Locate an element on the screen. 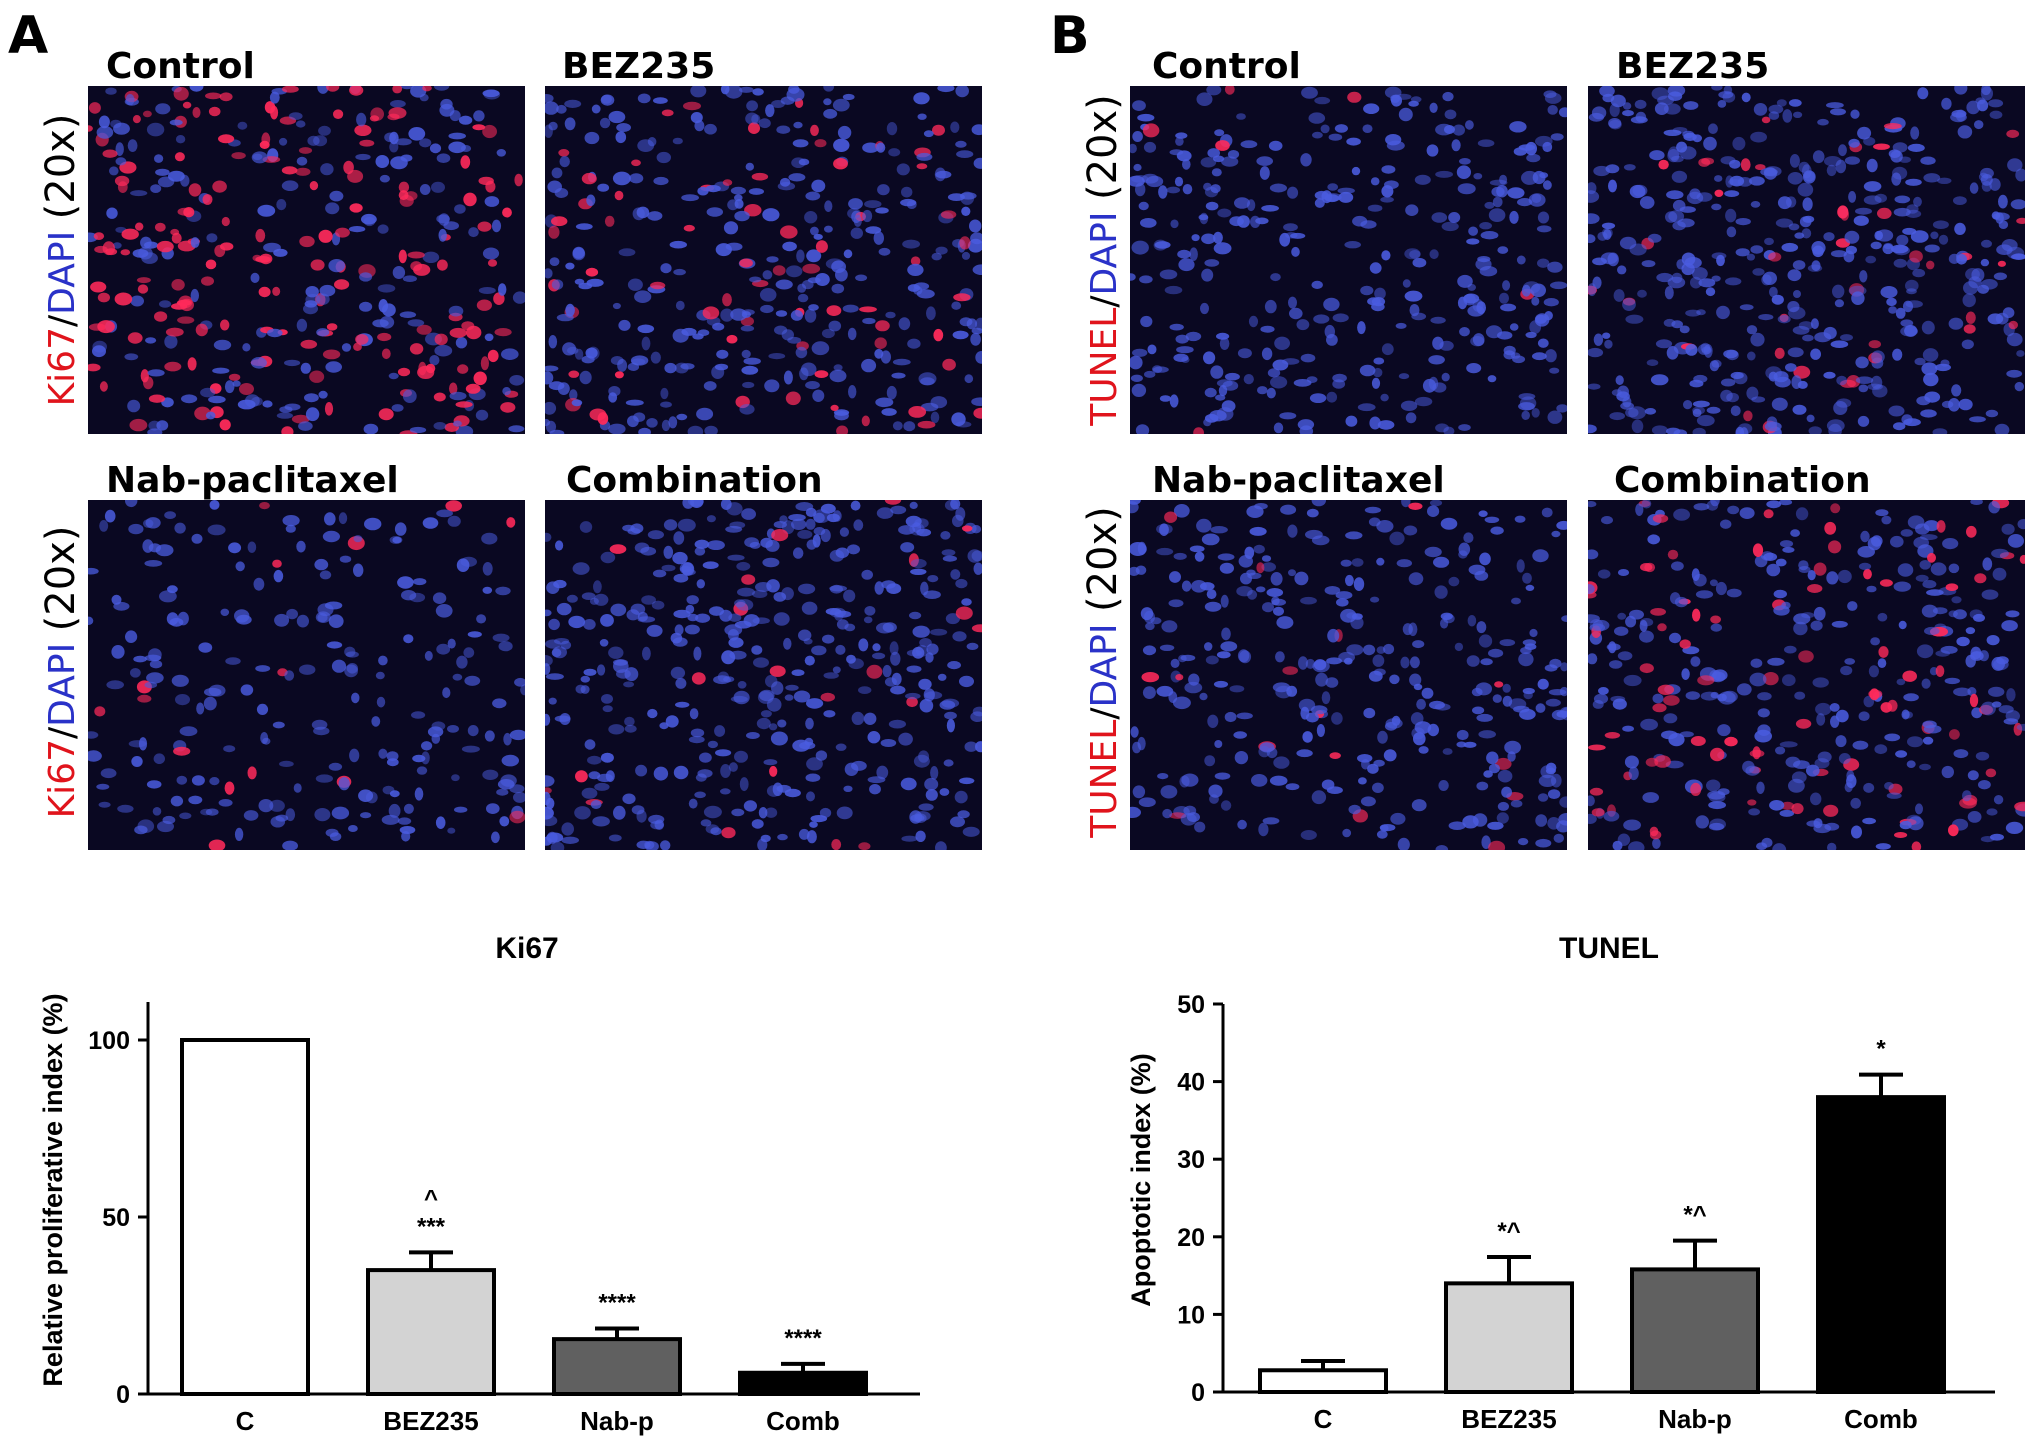 The width and height of the screenshot is (2031, 1450). chart-tunel-bar-bez235 is located at coordinates (1509, 1337).